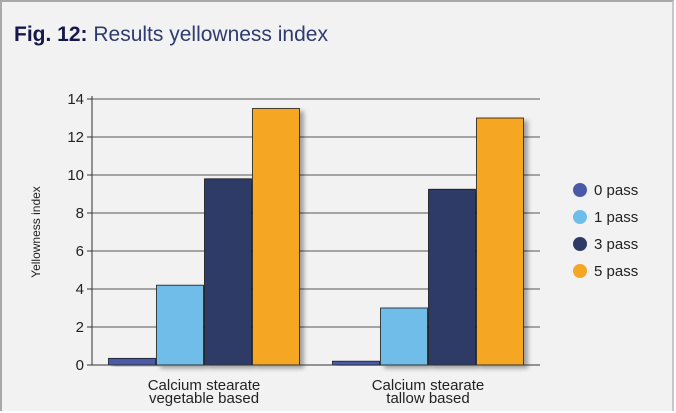  Describe the element at coordinates (616, 217) in the screenshot. I see `legend-label: 1 pass` at that location.